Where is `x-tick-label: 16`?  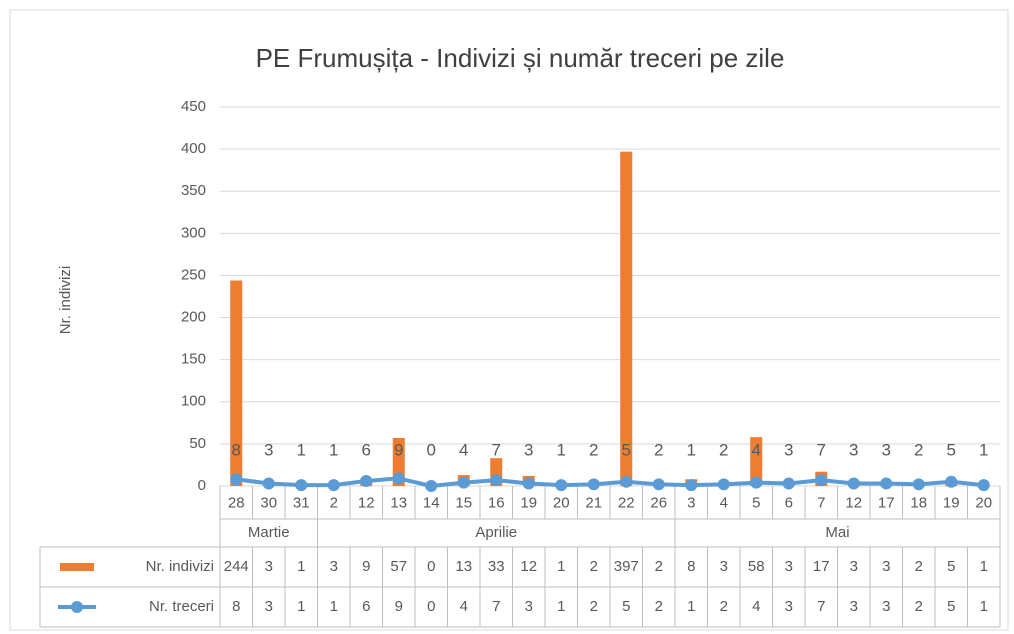
x-tick-label: 16 is located at coordinates (496, 502).